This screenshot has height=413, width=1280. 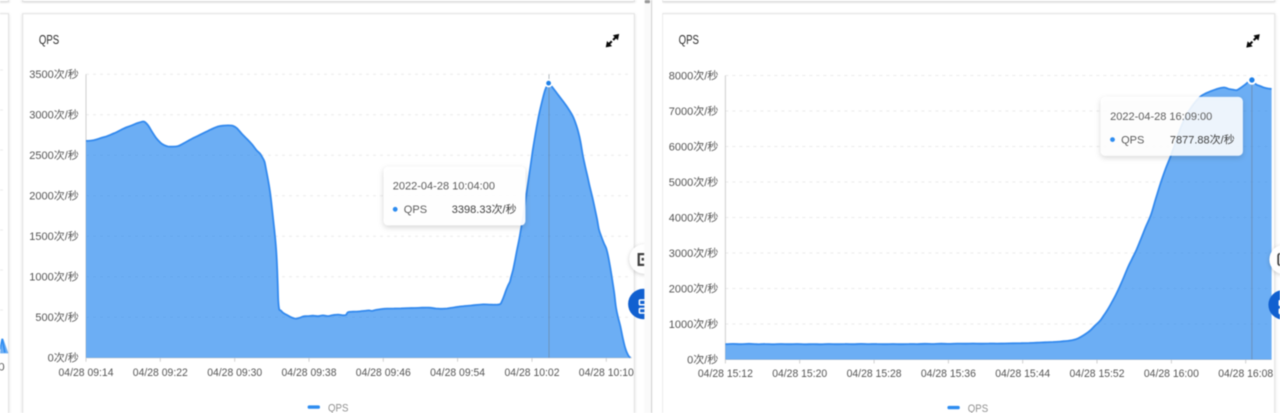 I want to click on svg-text: 5000, so click(x=681, y=183).